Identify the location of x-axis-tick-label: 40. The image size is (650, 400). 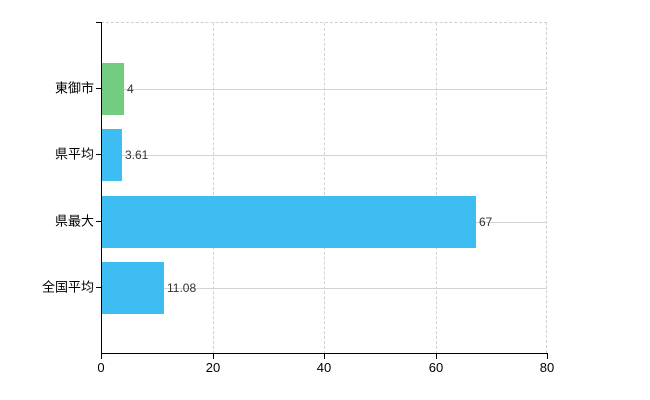
(324, 367).